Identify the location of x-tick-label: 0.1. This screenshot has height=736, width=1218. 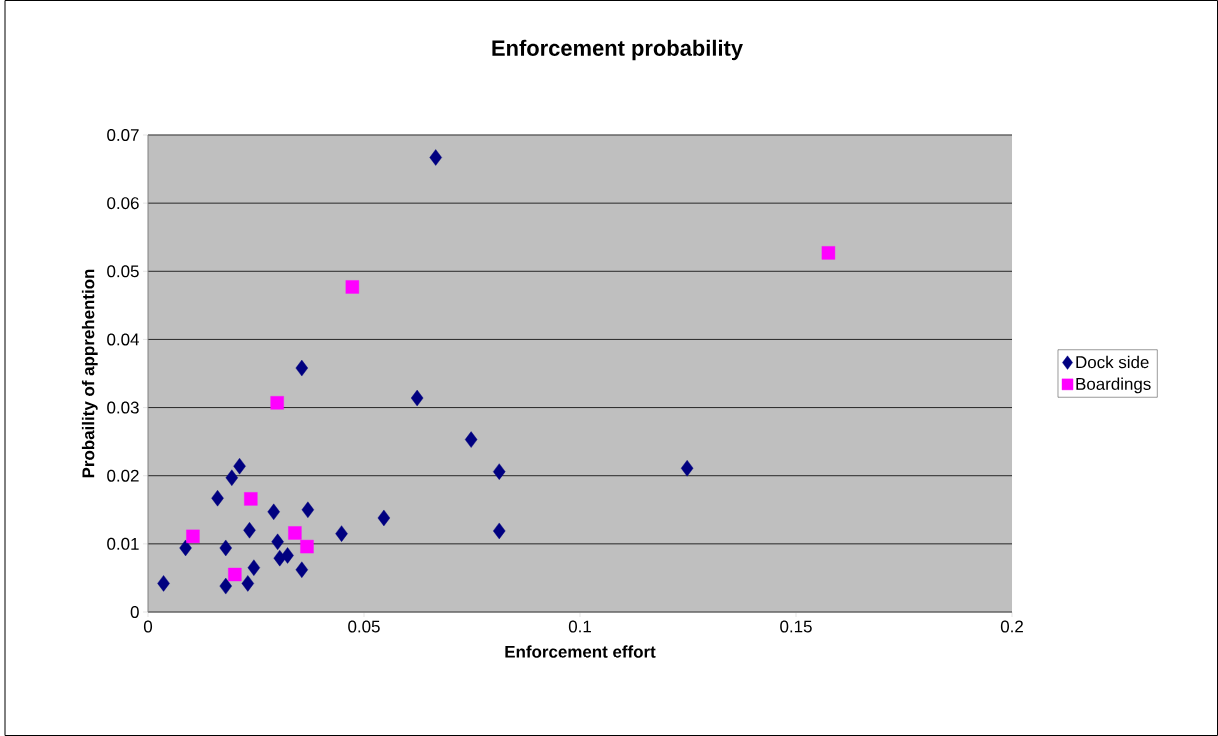
(579, 626).